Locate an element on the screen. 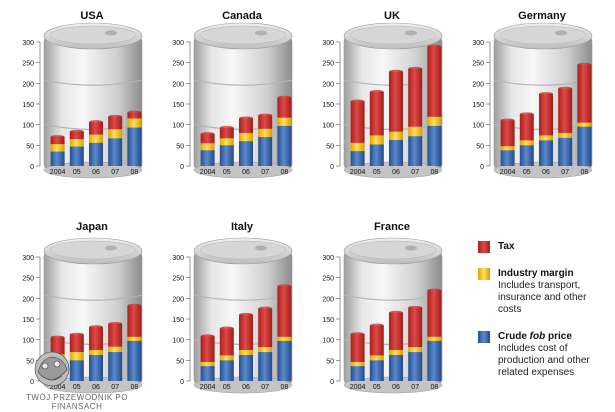 The height and width of the screenshot is (412, 615). chart-germany: Germany 0 50 100 150 200 250 300 2004 05 06 07 08 is located at coordinates (532, 94).